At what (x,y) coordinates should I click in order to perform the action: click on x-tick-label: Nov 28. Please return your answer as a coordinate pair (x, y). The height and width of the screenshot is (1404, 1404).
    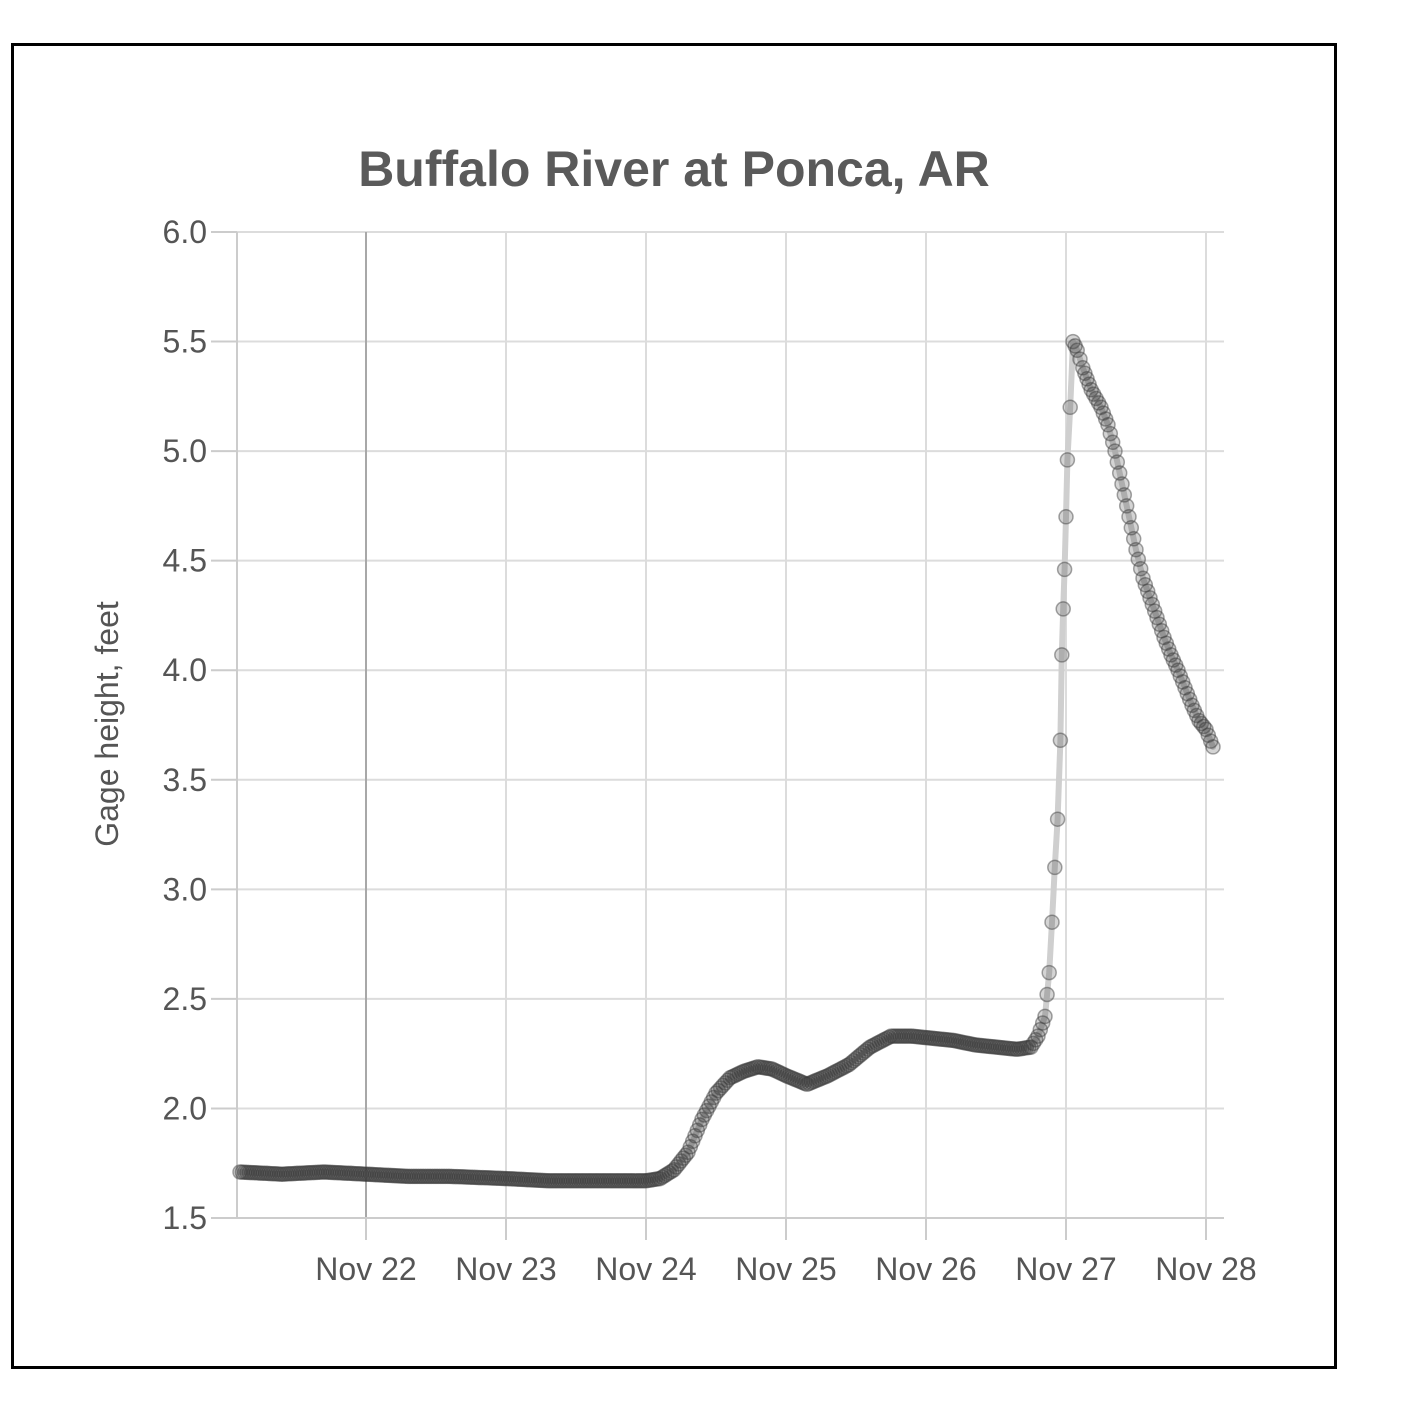
    Looking at the image, I should click on (1205, 1269).